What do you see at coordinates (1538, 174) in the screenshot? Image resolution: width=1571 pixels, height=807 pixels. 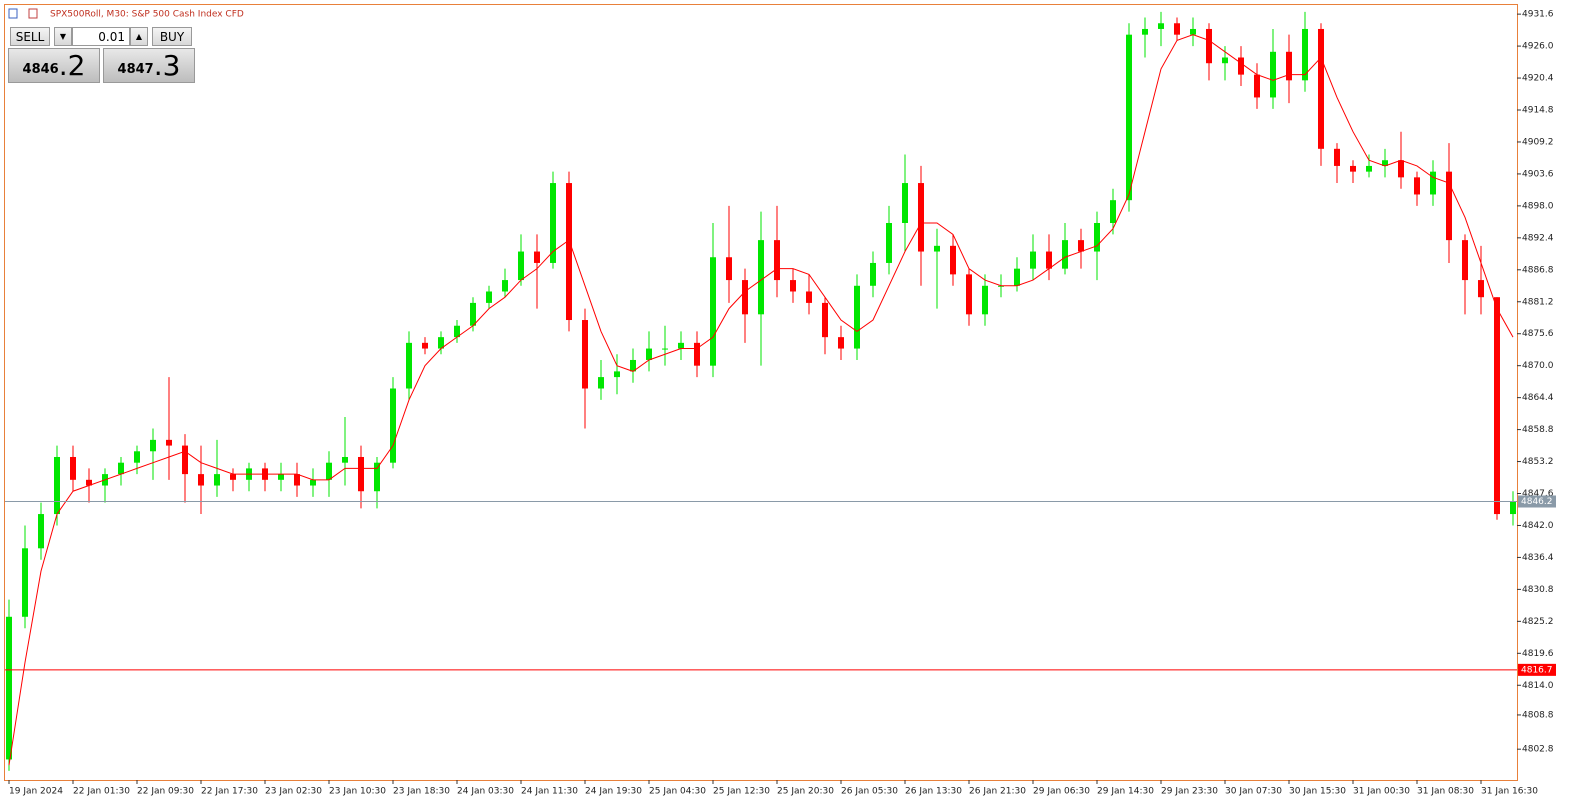 I see `y-tick-label: 4903.6` at bounding box center [1538, 174].